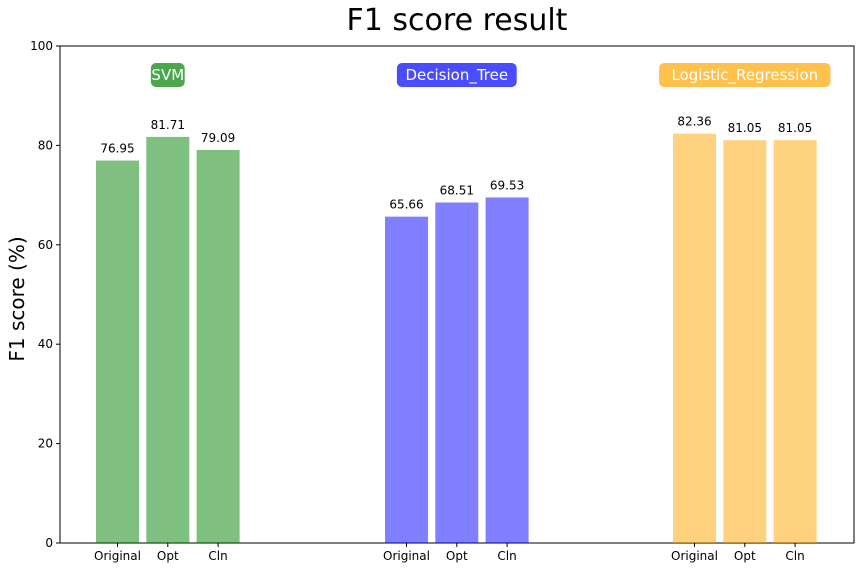  Describe the element at coordinates (507, 185) in the screenshot. I see `bar-value-label: 69.53` at that location.